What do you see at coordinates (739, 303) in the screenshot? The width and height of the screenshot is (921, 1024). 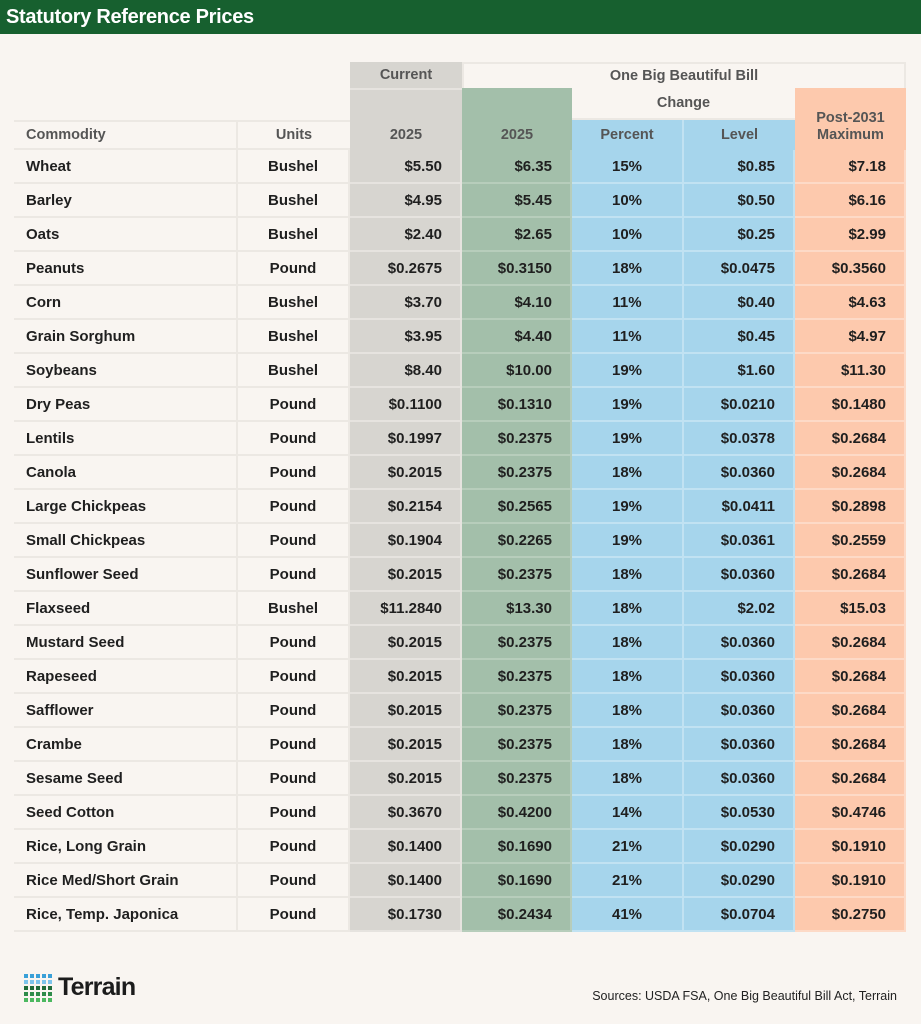 I see `cell-change-level: $0.40` at bounding box center [739, 303].